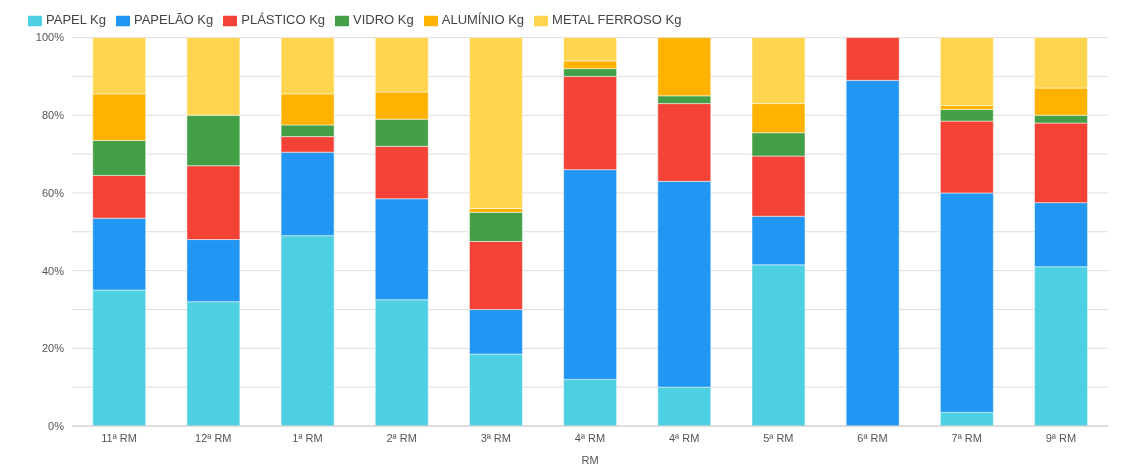 Image resolution: width=1129 pixels, height=476 pixels. I want to click on y-tick-label: 20%, so click(53, 348).